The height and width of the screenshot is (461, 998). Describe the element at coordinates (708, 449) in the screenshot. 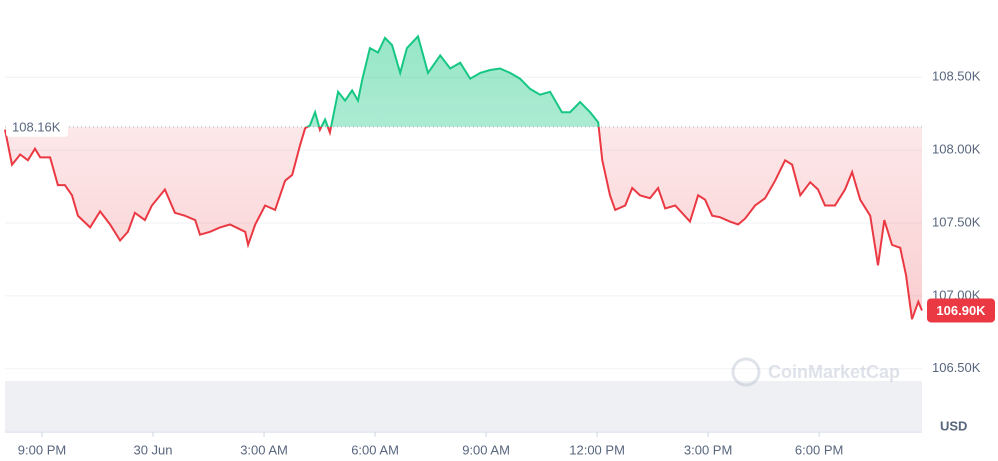

I see `x-tick-label: 3:00 PM` at that location.